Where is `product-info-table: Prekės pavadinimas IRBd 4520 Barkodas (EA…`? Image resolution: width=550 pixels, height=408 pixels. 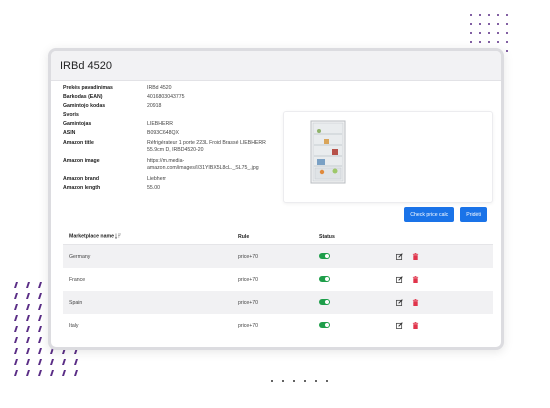 product-info-table: Prekės pavadinimas IRBd 4520 Barkodas (EA… is located at coordinates (167, 140).